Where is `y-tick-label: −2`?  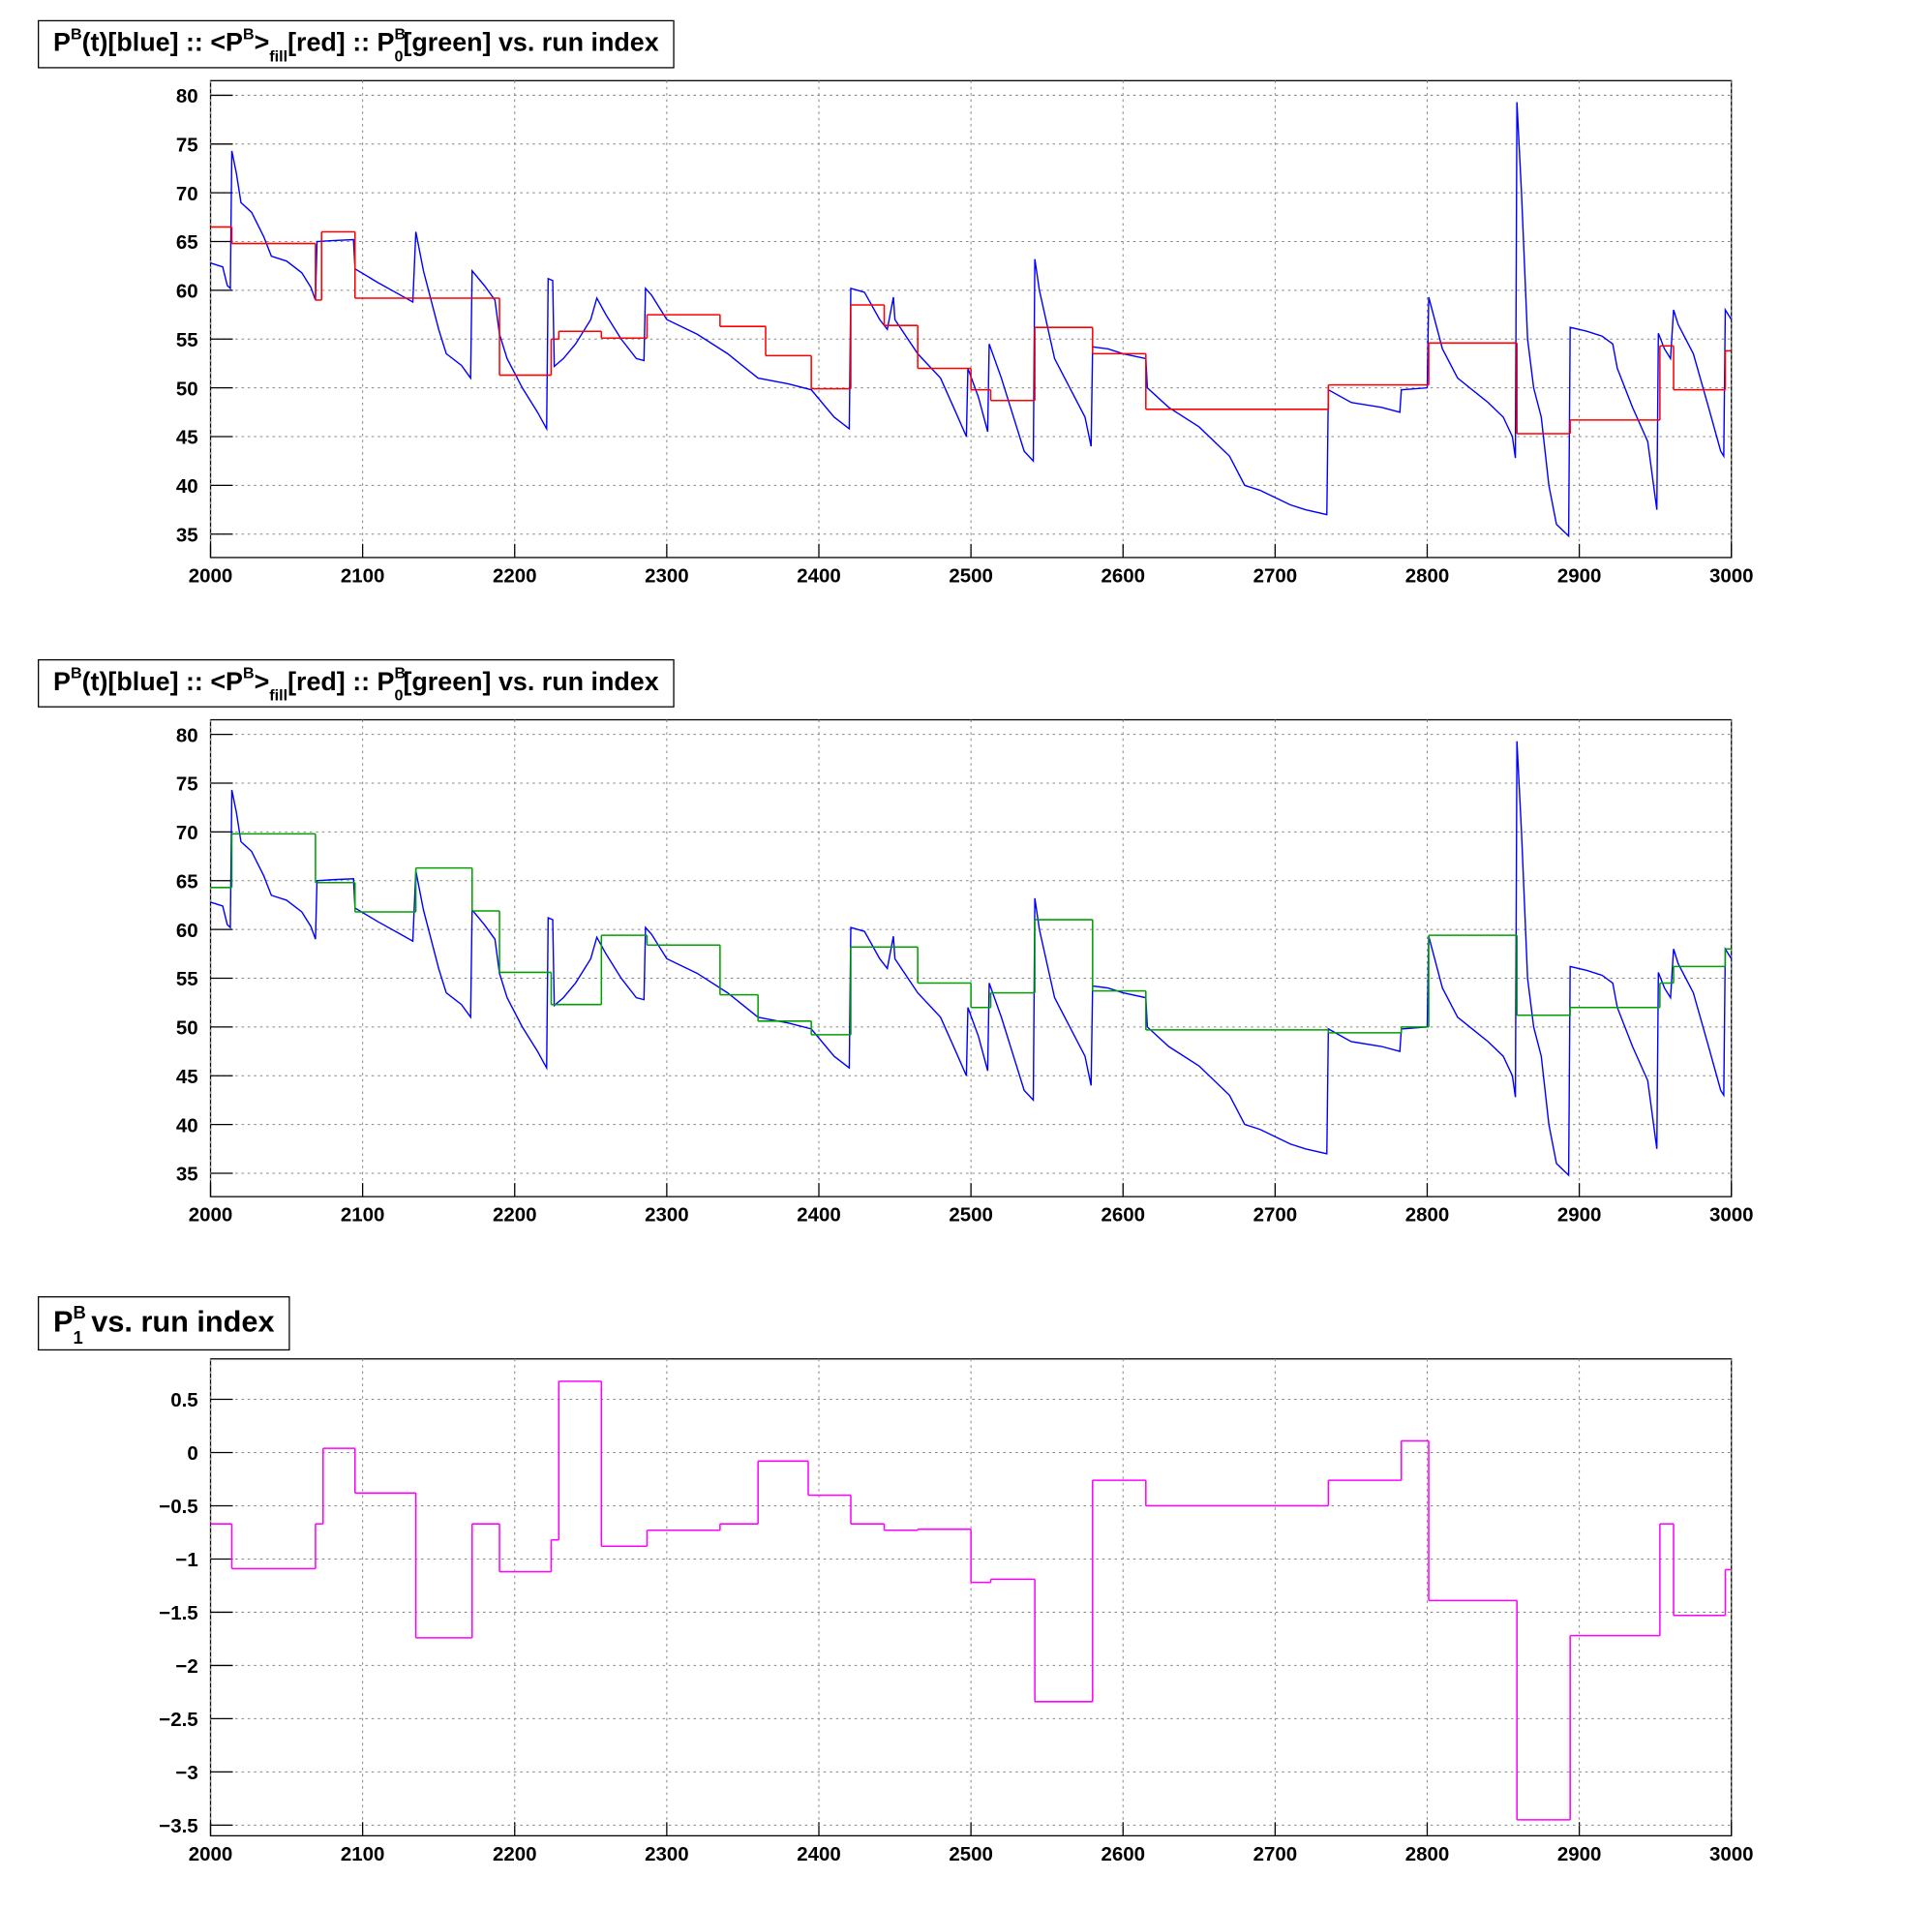
y-tick-label: −2 is located at coordinates (186, 1666).